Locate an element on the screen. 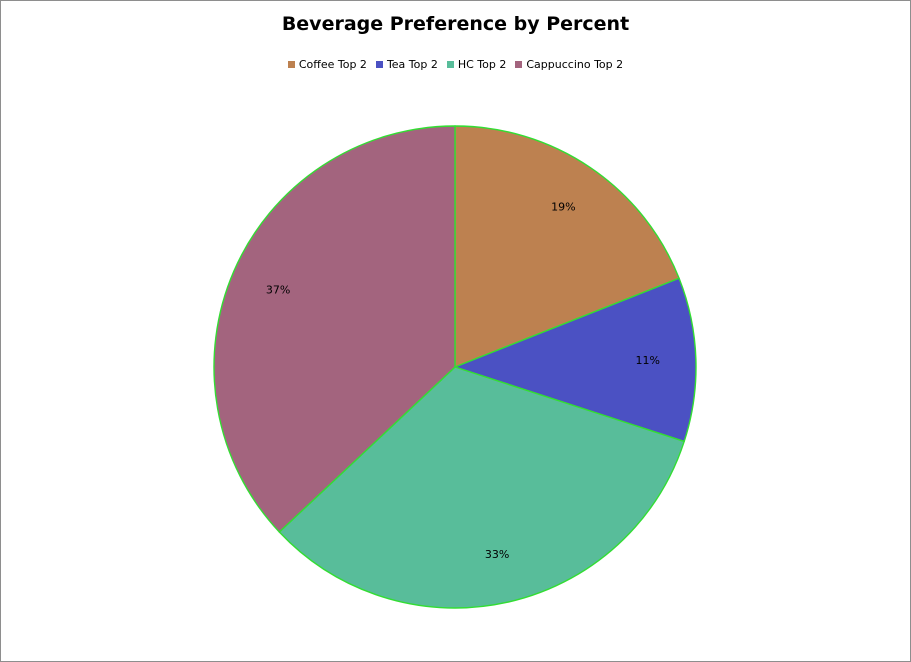 Image resolution: width=911 pixels, height=662 pixels. data-label-coffee: 19% is located at coordinates (563, 207).